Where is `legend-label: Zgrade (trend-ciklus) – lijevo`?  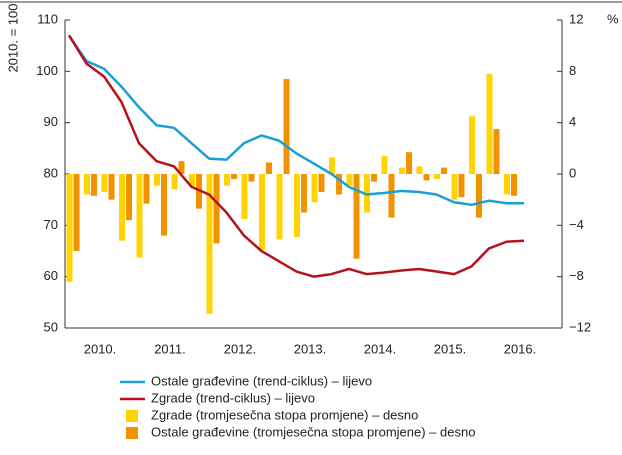
legend-label: Zgrade (trend-ciklus) – lijevo is located at coordinates (233, 397).